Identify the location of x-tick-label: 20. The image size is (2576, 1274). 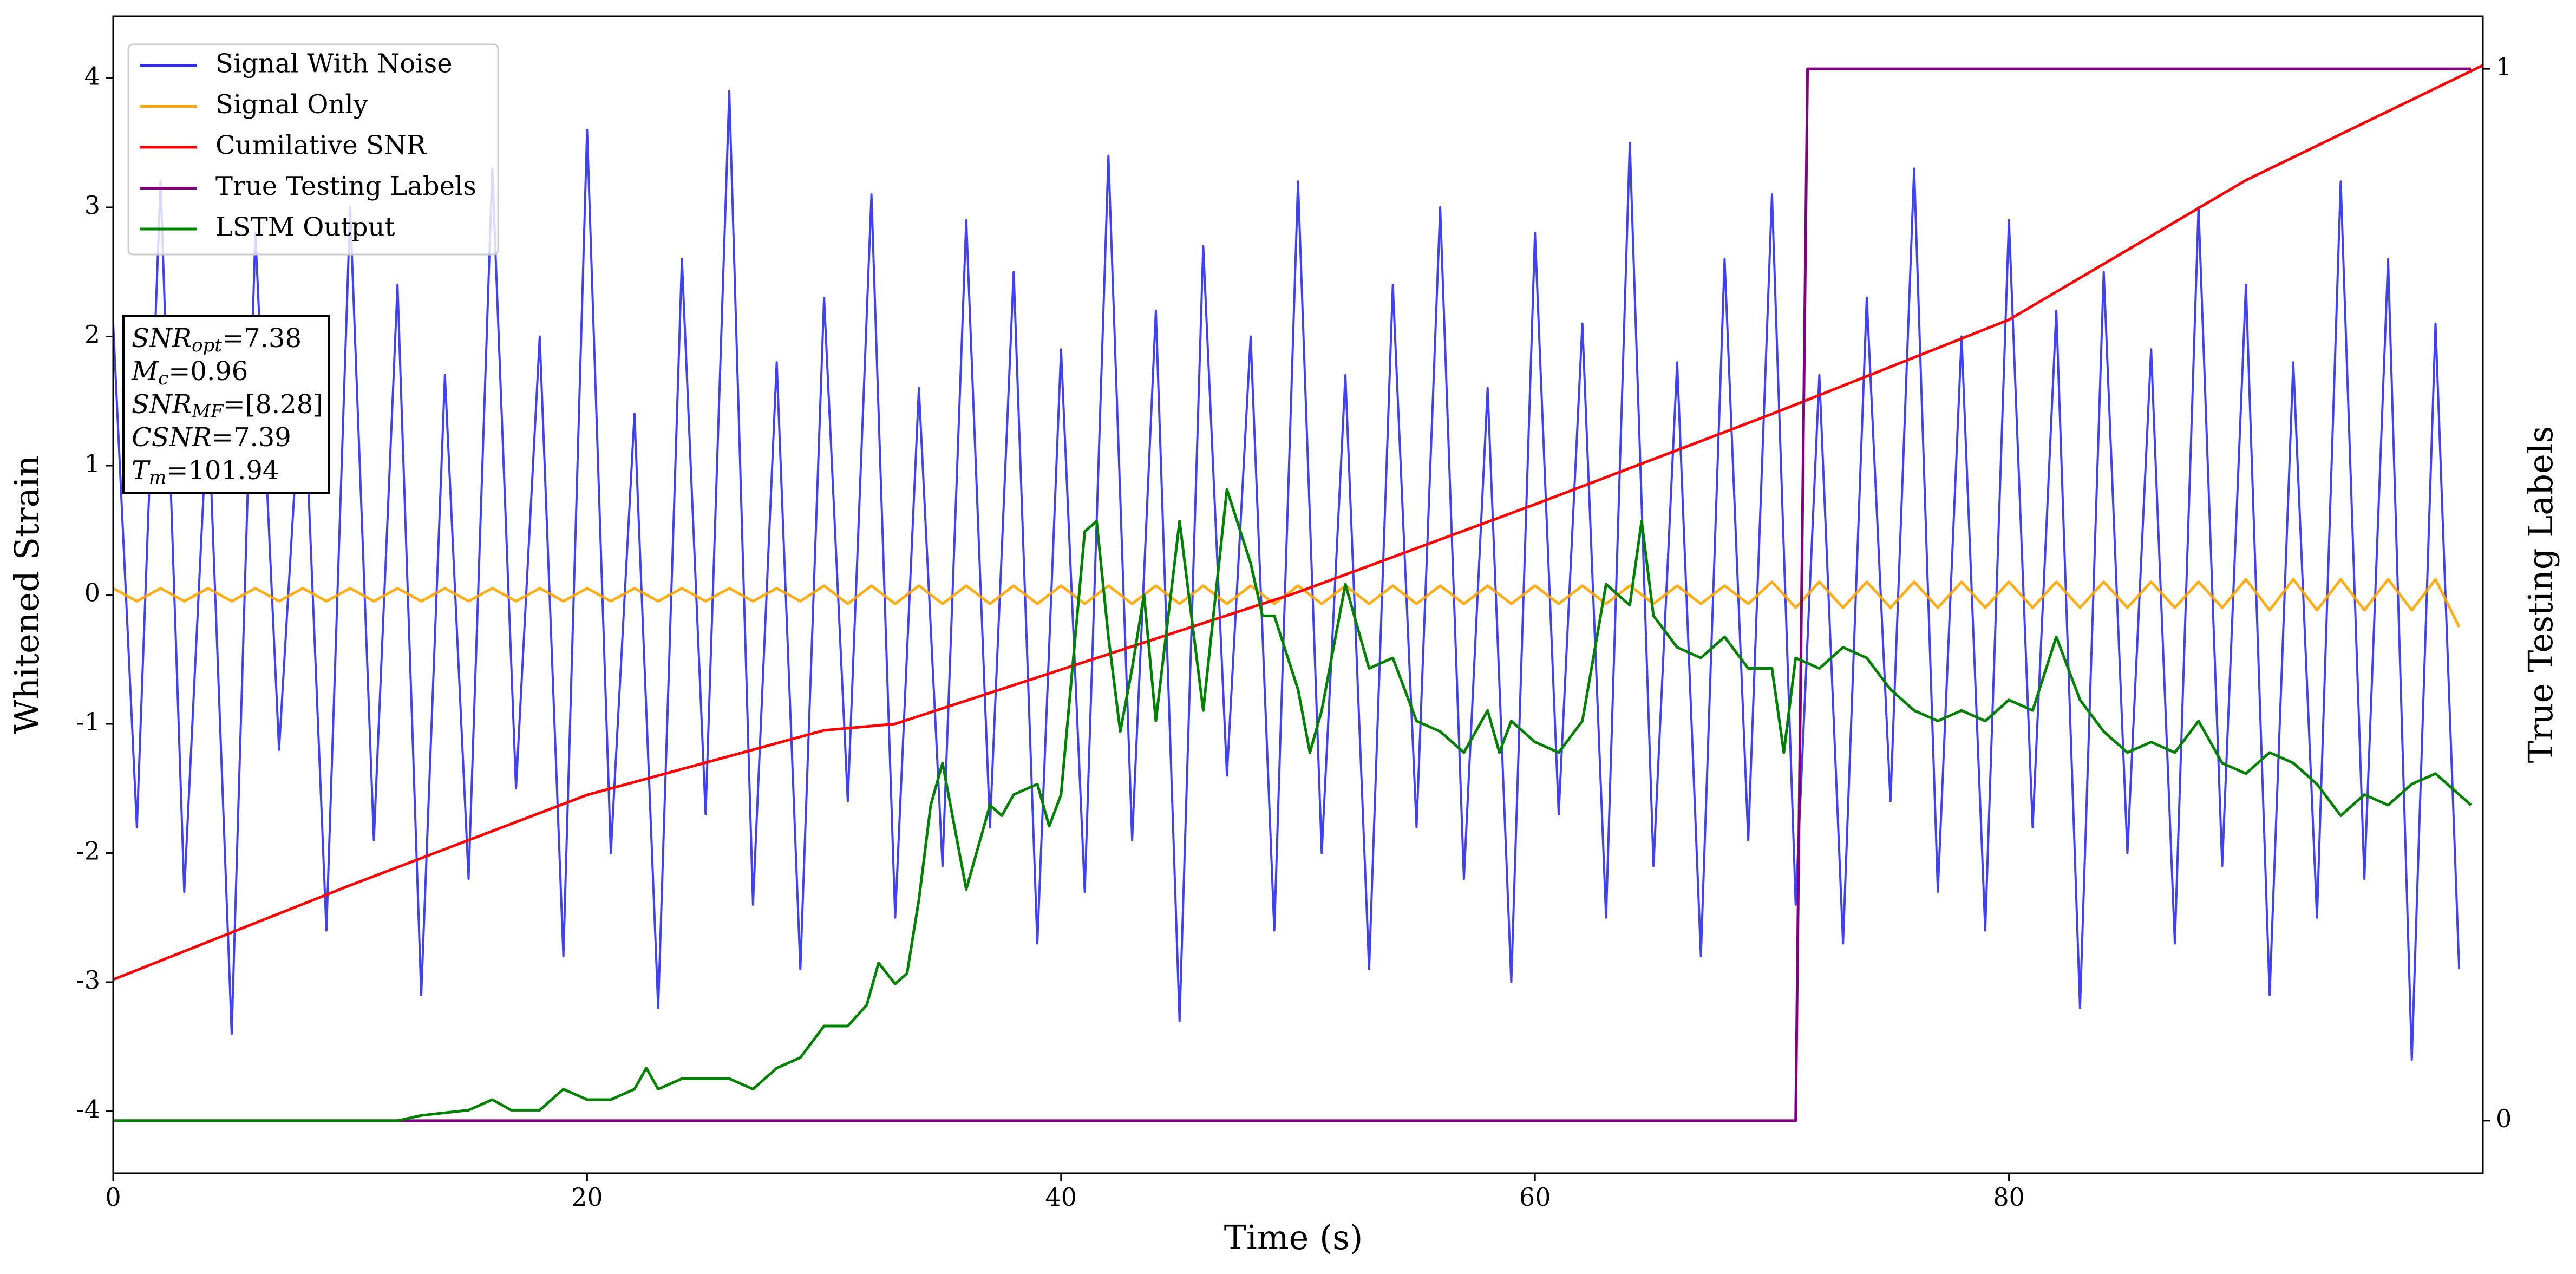
(587, 1197).